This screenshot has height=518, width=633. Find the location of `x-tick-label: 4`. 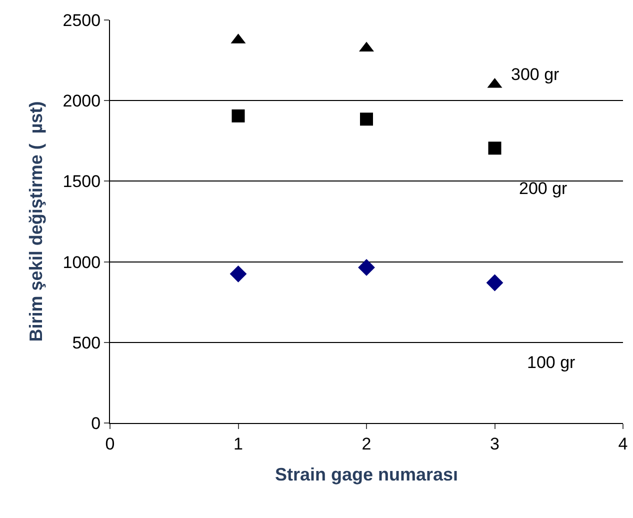

x-tick-label: 4 is located at coordinates (623, 444).